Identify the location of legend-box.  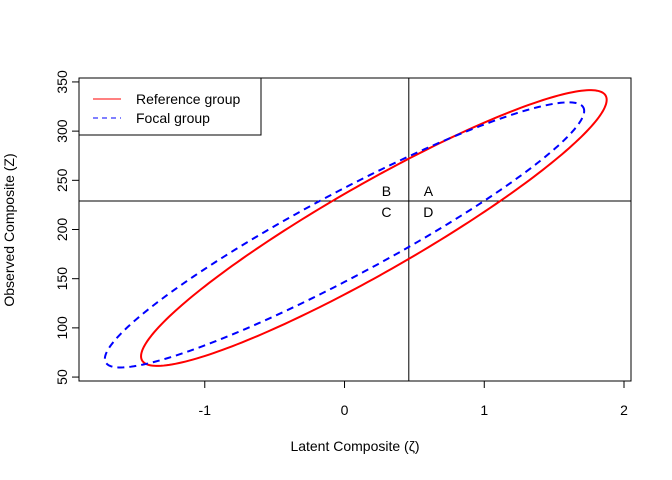
(170, 106).